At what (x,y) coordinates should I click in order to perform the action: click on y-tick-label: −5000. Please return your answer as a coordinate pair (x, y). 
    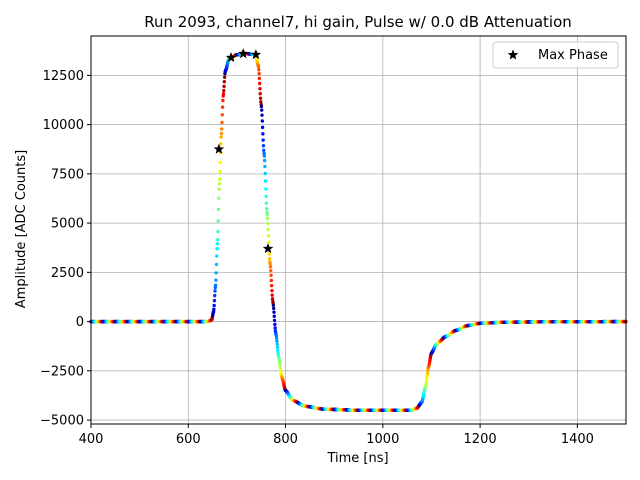
    Looking at the image, I should click on (62, 421).